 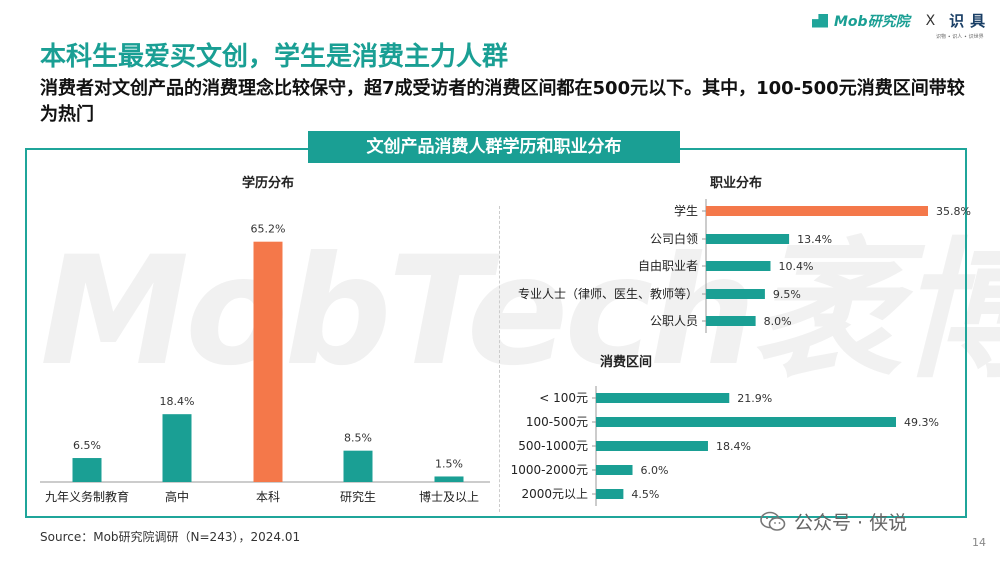 I want to click on spend-value-label: 6.0%, so click(x=655, y=470).